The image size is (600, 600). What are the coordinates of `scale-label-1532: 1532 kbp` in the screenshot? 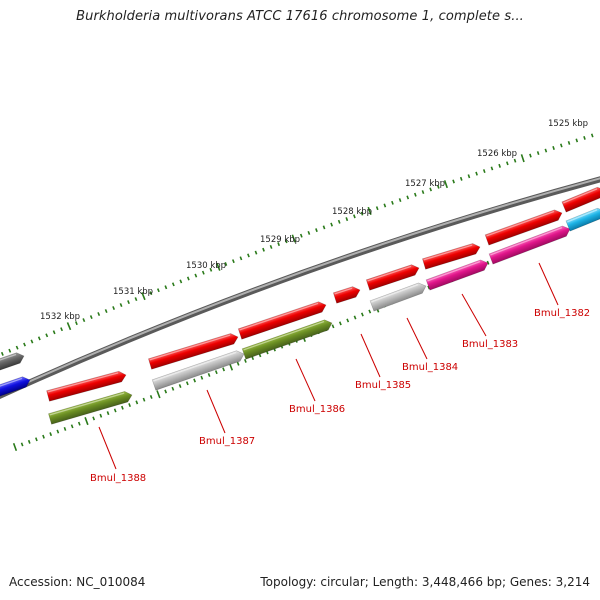 It's located at (60, 317).